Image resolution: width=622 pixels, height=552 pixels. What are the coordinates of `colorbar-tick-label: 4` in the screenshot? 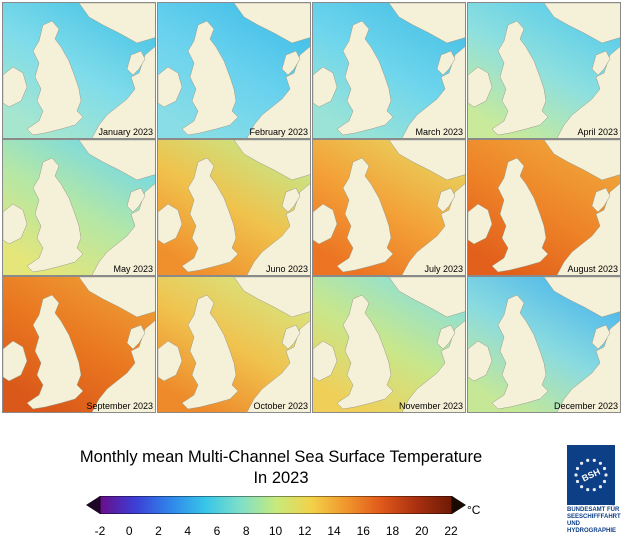 It's located at (188, 531).